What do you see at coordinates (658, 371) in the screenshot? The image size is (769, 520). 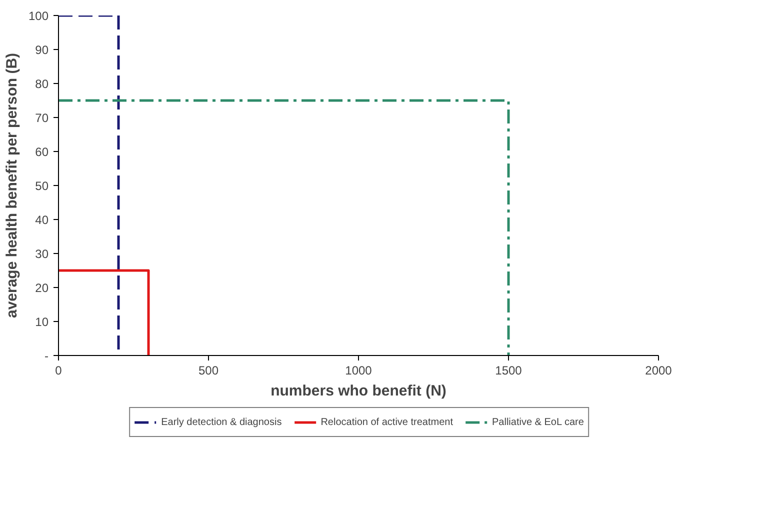 I see `x-tick-label: 2000` at bounding box center [658, 371].